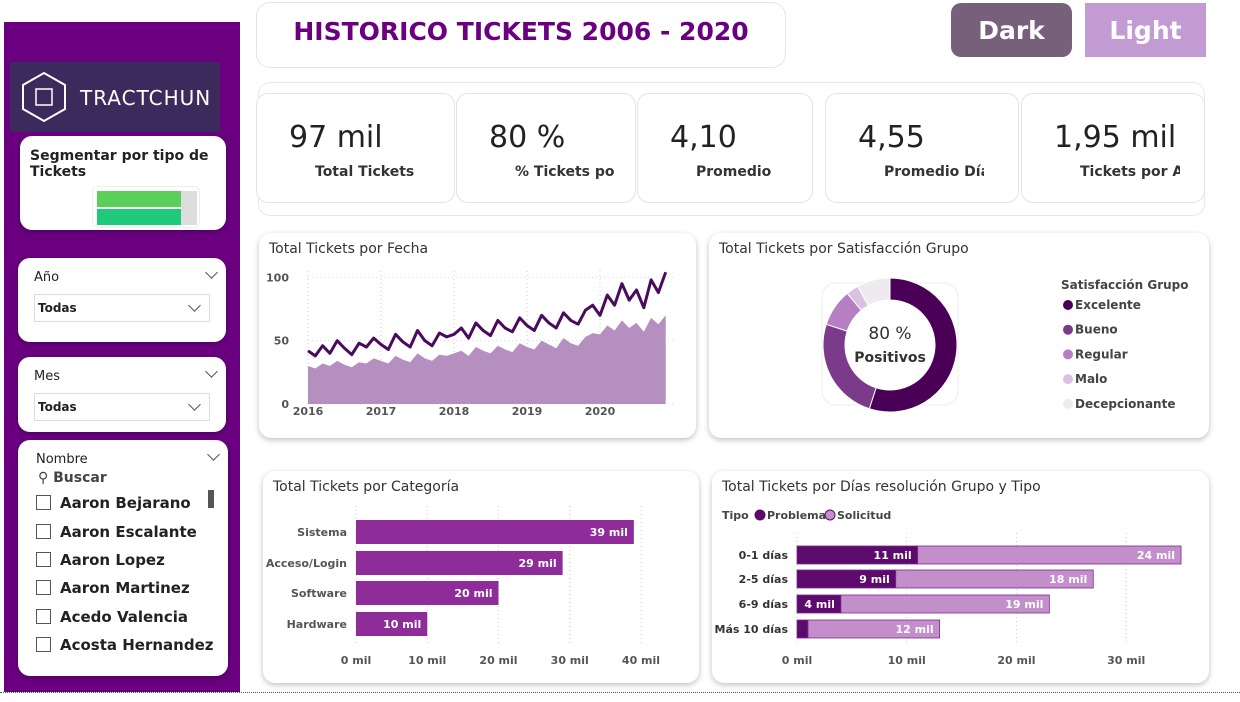 The image size is (1240, 702). What do you see at coordinates (487, 314) in the screenshot?
I see `line` at bounding box center [487, 314].